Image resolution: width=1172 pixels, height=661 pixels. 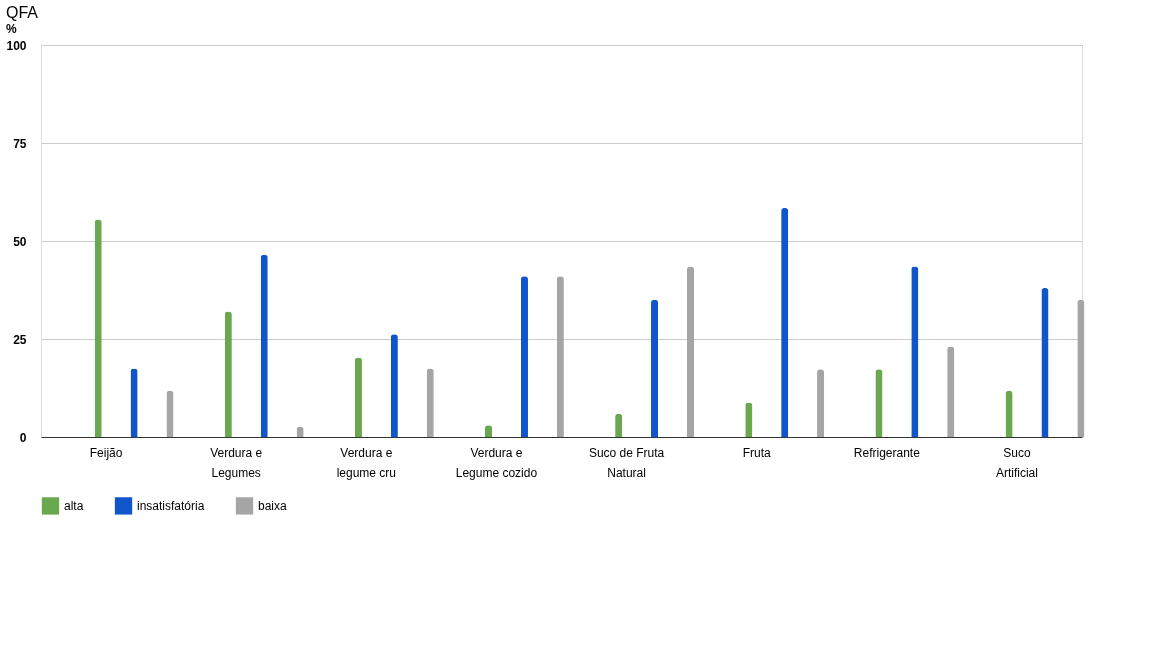 I want to click on x-tick-label: Verdura e Legume cozido, so click(x=496, y=462).